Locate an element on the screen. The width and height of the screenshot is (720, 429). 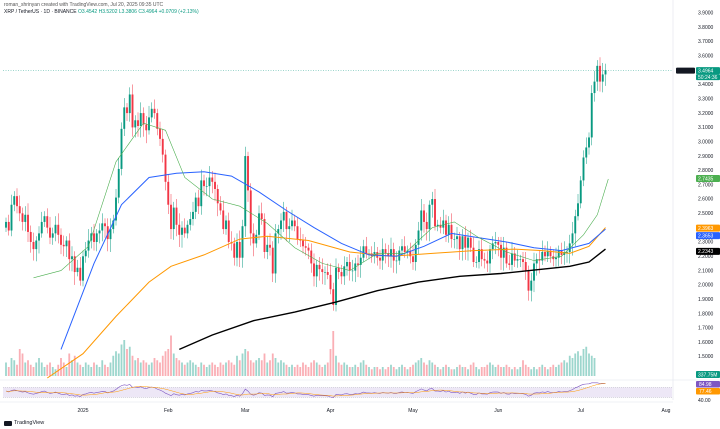
ma-100-label: 2.3963 is located at coordinates (706, 229).